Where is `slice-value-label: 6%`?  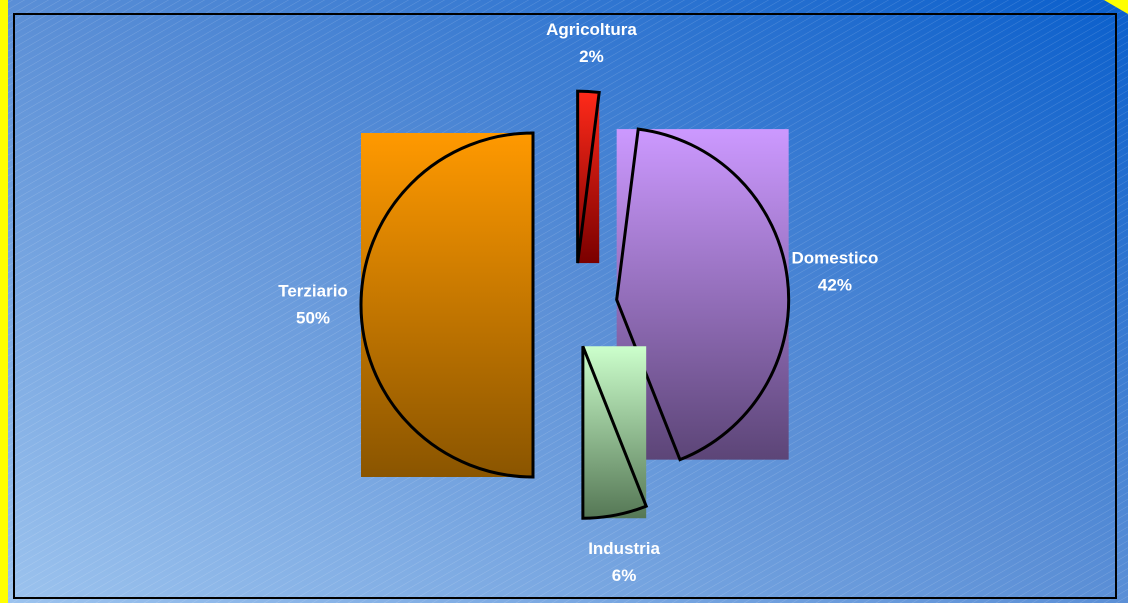
slice-value-label: 6% is located at coordinates (624, 575).